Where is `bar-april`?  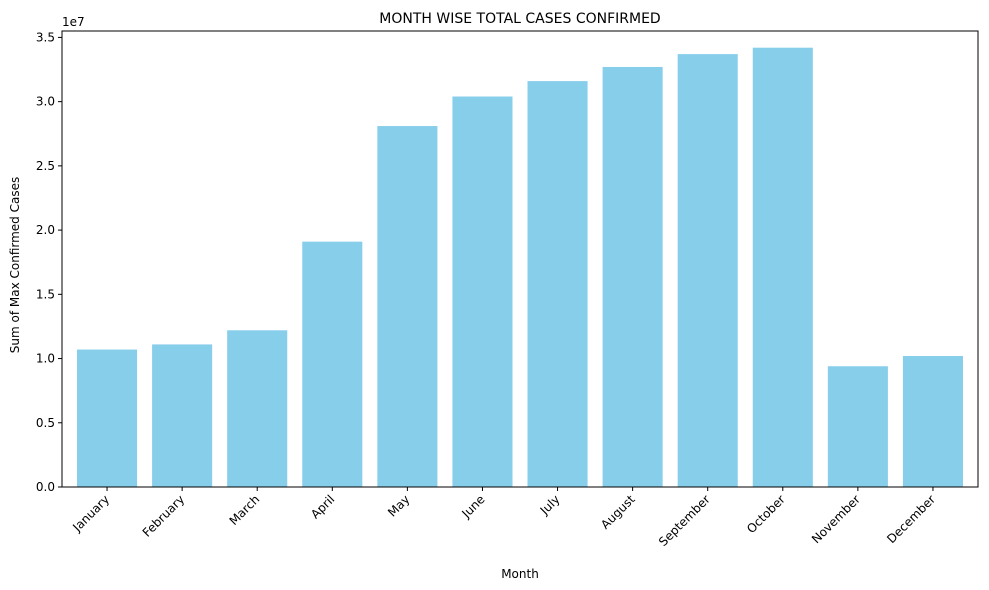 bar-april is located at coordinates (332, 364).